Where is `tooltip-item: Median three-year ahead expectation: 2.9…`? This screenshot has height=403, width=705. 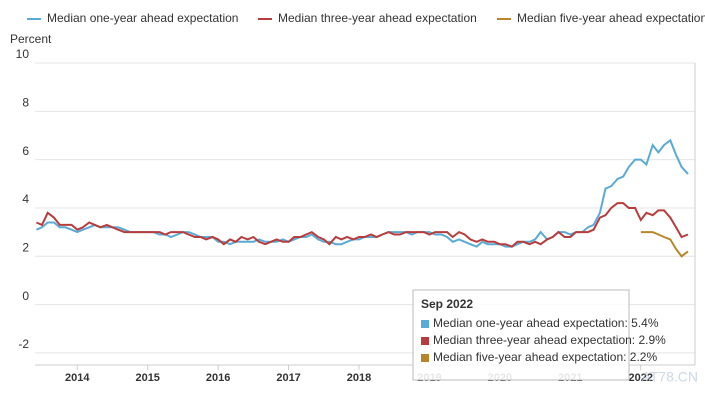 tooltip-item: Median three-year ahead expectation: 2.9… is located at coordinates (549, 340).